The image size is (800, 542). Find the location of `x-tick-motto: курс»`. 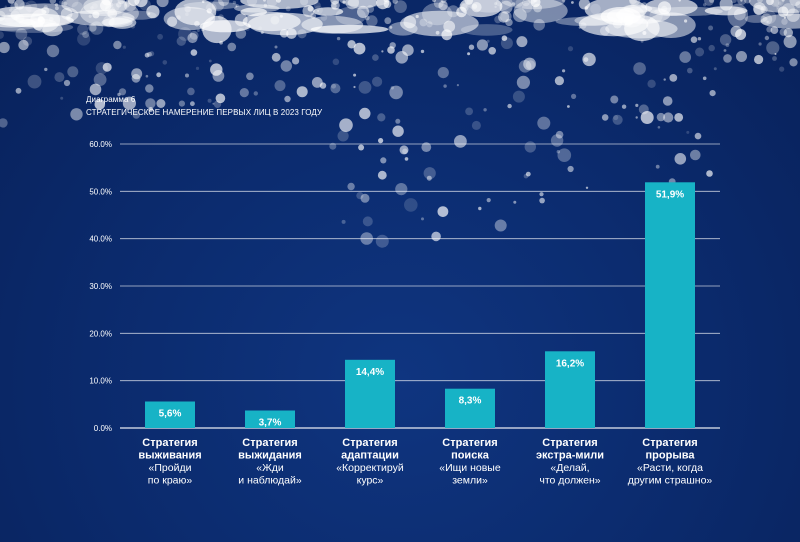

x-tick-motto: курс» is located at coordinates (370, 481).